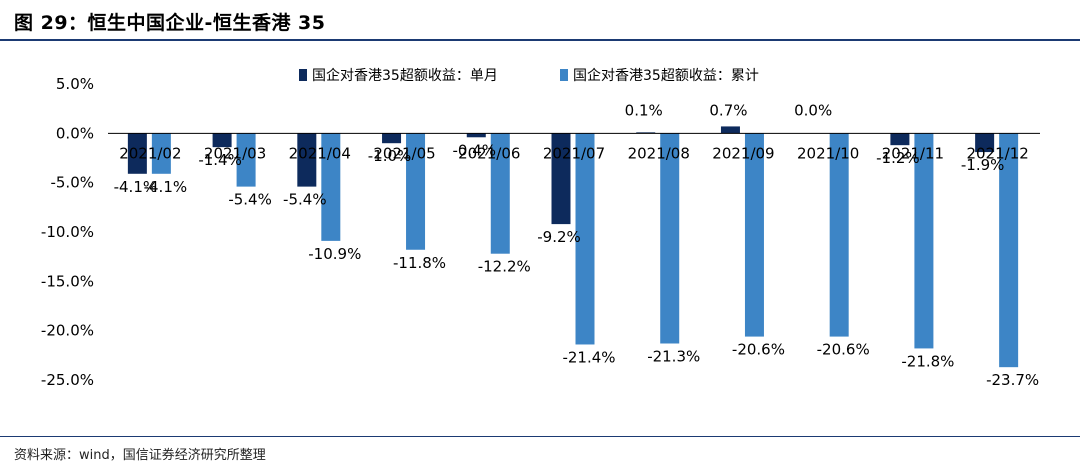 The image size is (1080, 467). Describe the element at coordinates (67, 380) in the screenshot. I see `y-tick-label: -25.0%` at that location.